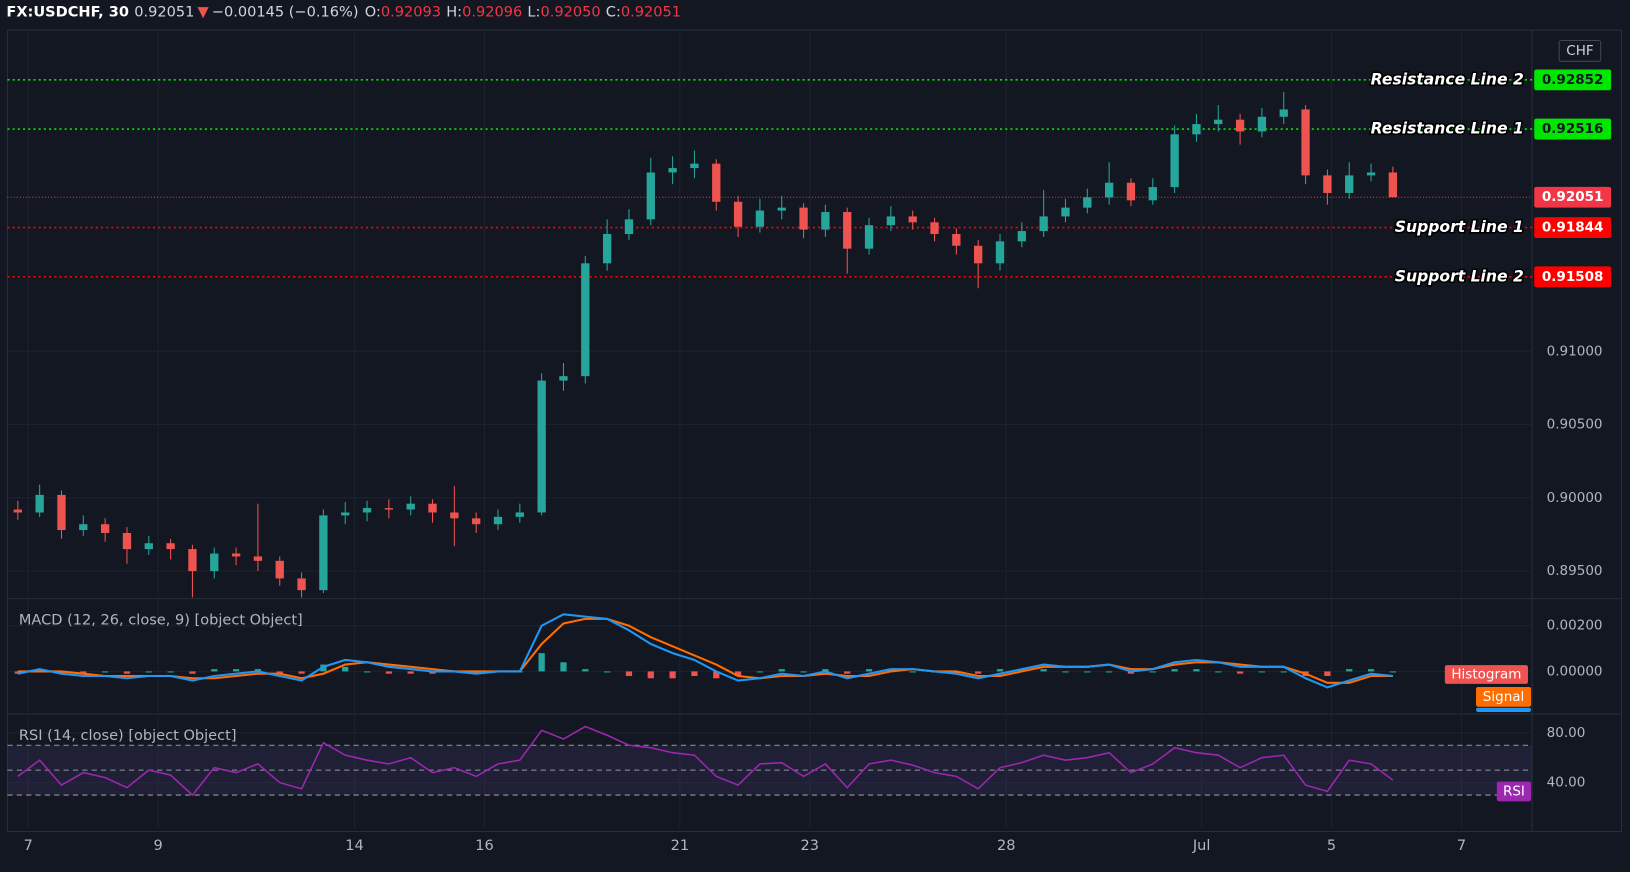 The width and height of the screenshot is (1630, 872). I want to click on y-tick-label: 0.91000, so click(1575, 351).